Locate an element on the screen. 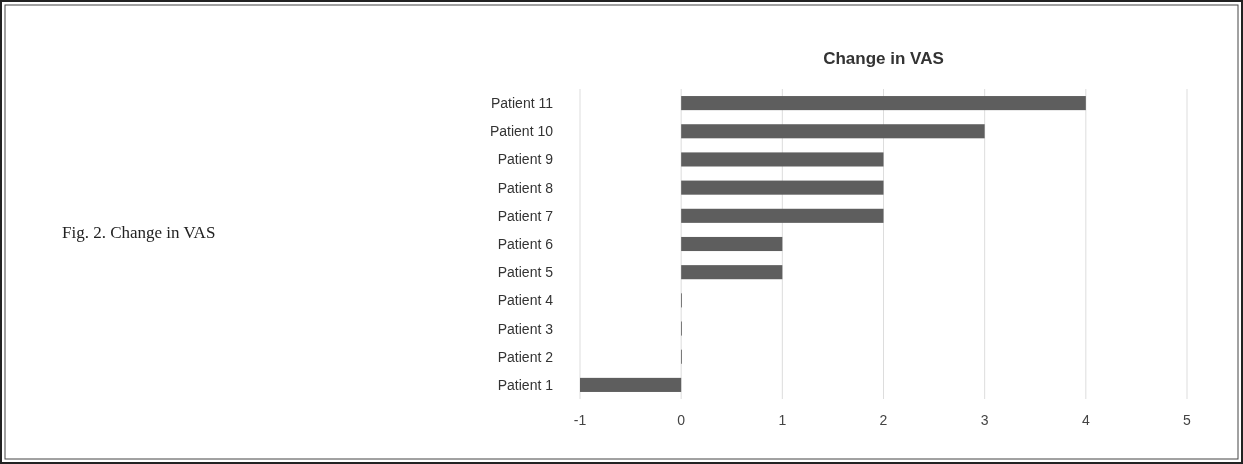 This screenshot has height=464, width=1243. x-tick-label: 1 is located at coordinates (782, 420).